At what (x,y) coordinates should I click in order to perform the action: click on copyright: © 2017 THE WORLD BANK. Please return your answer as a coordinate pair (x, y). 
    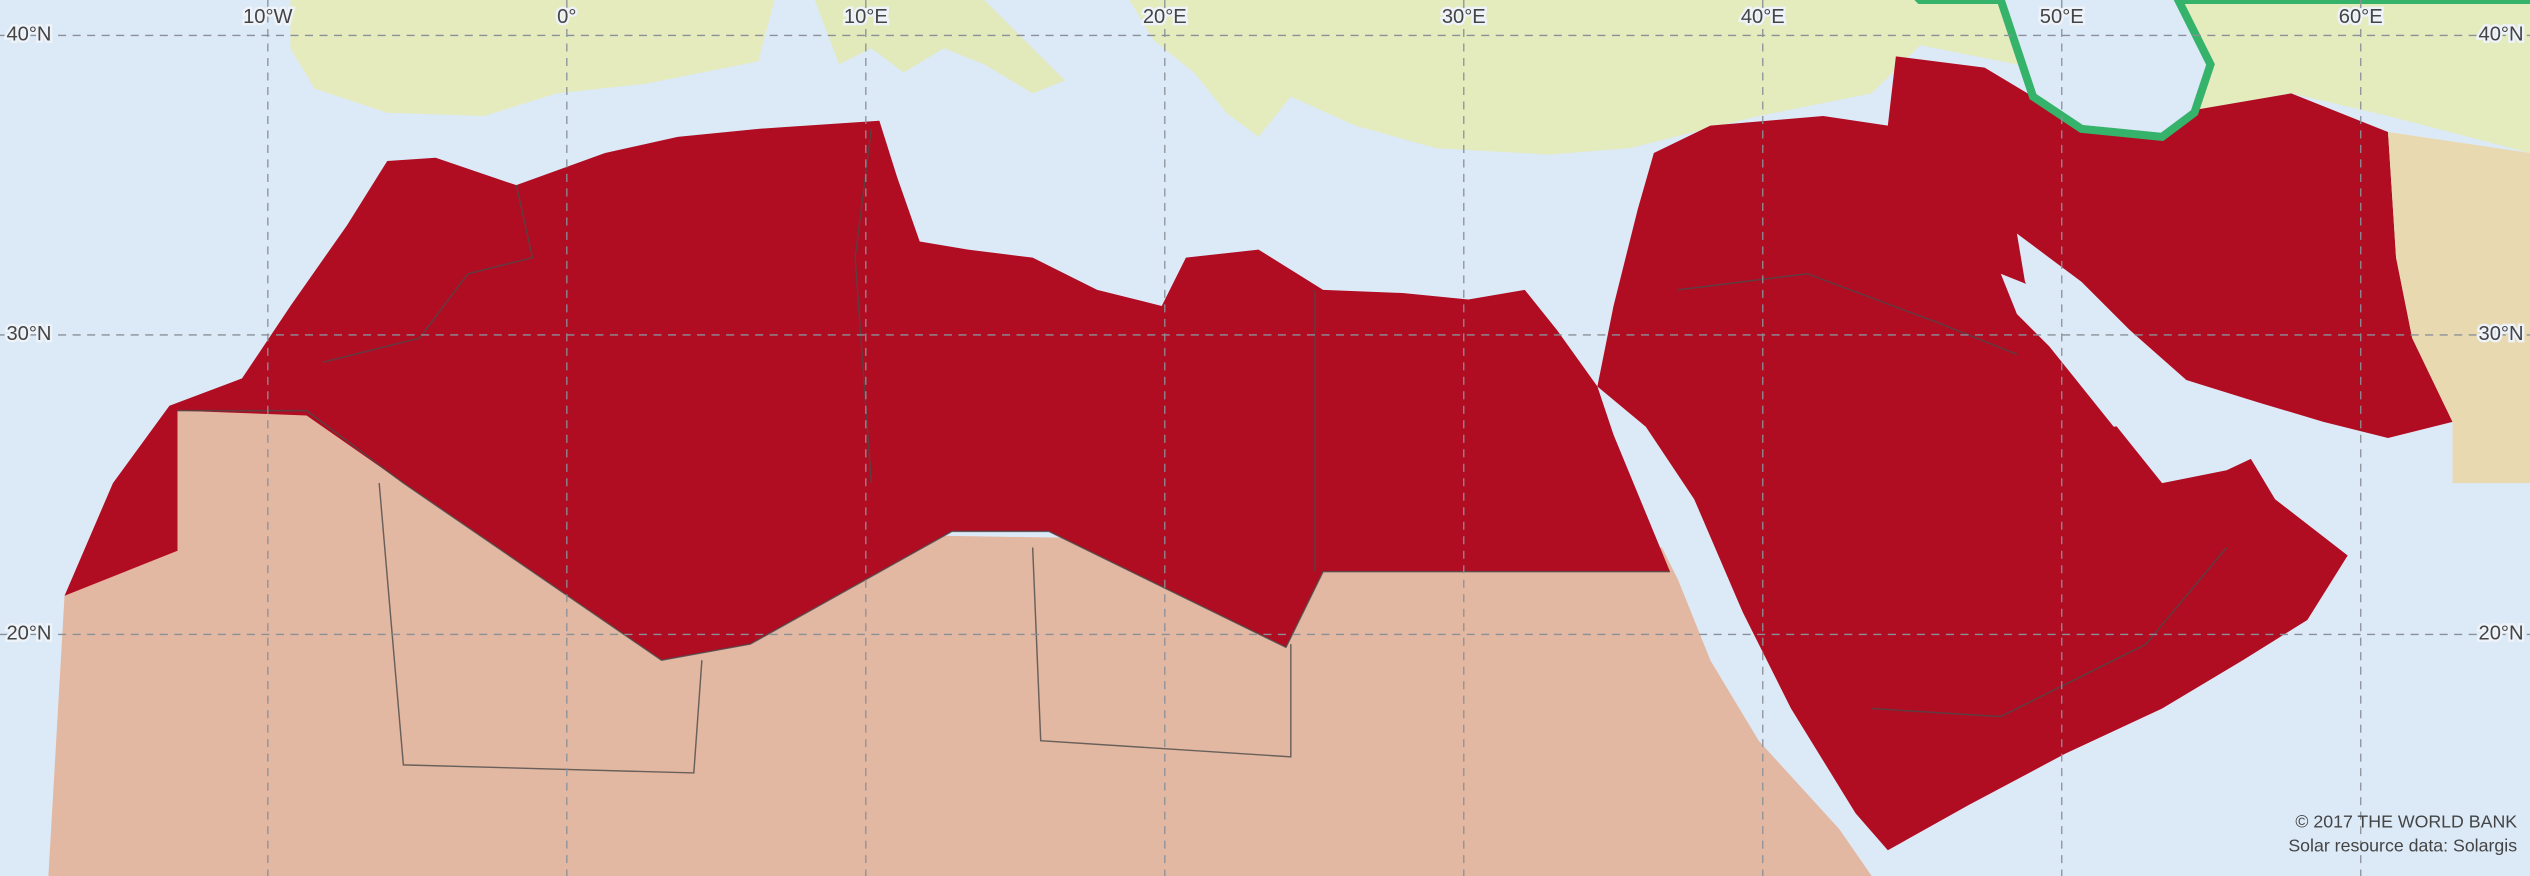
    Looking at the image, I should click on (2406, 822).